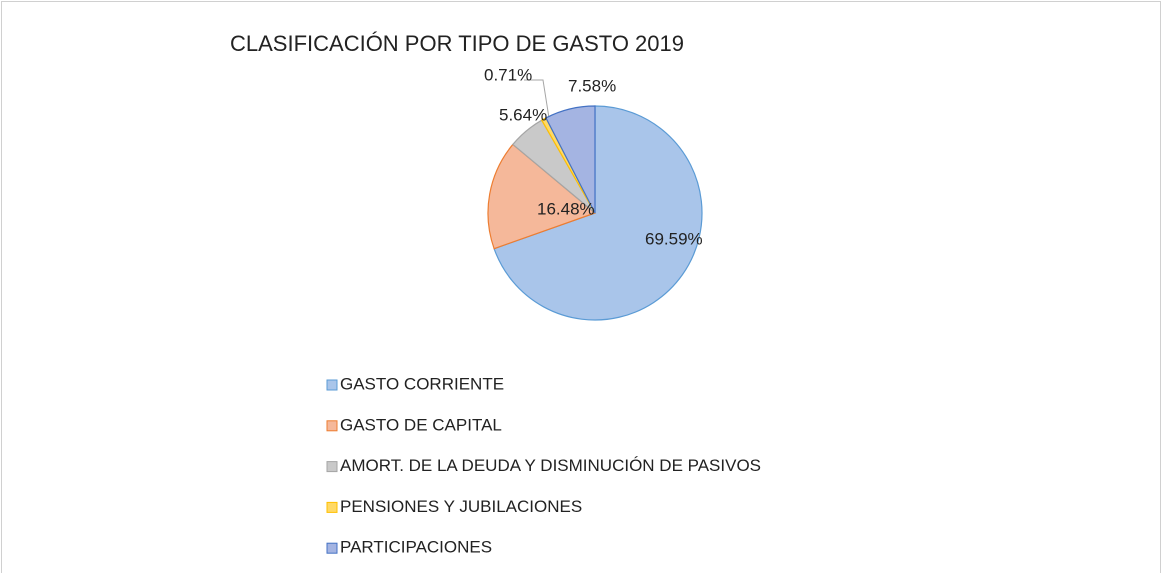 This screenshot has height=573, width=1167. I want to click on chart-title: CLASIFICACIÓN POR TIPO DE GASTO 2019, so click(457, 43).